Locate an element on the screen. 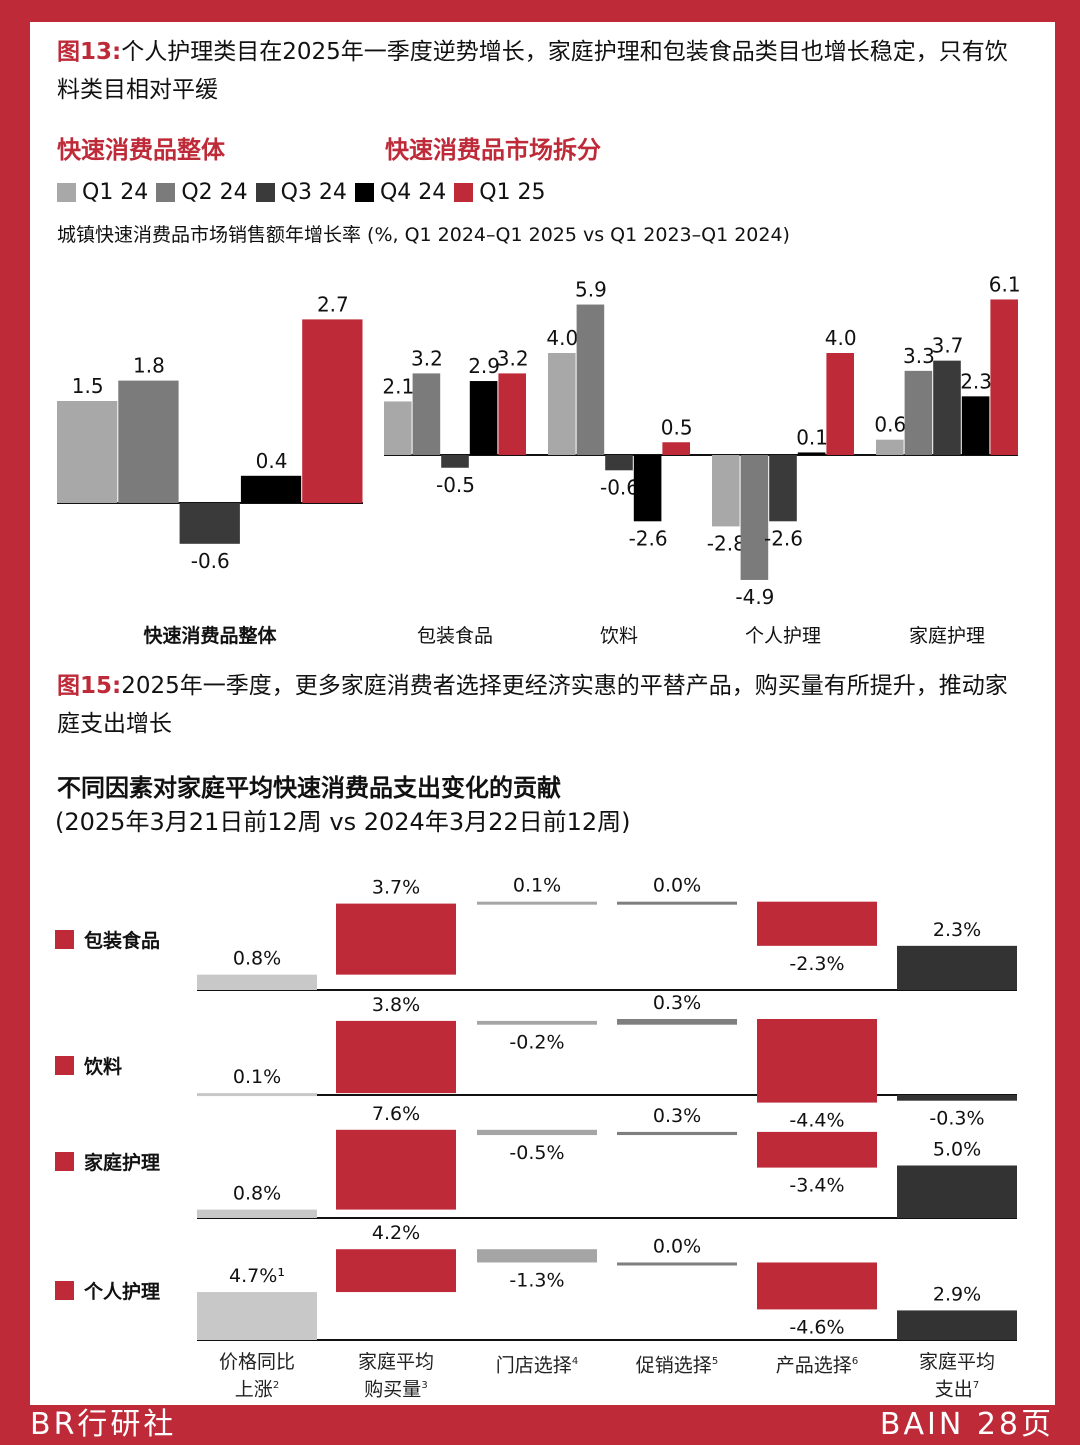 The width and height of the screenshot is (1080, 1445). waterfall-label: 2.9% is located at coordinates (957, 1294).